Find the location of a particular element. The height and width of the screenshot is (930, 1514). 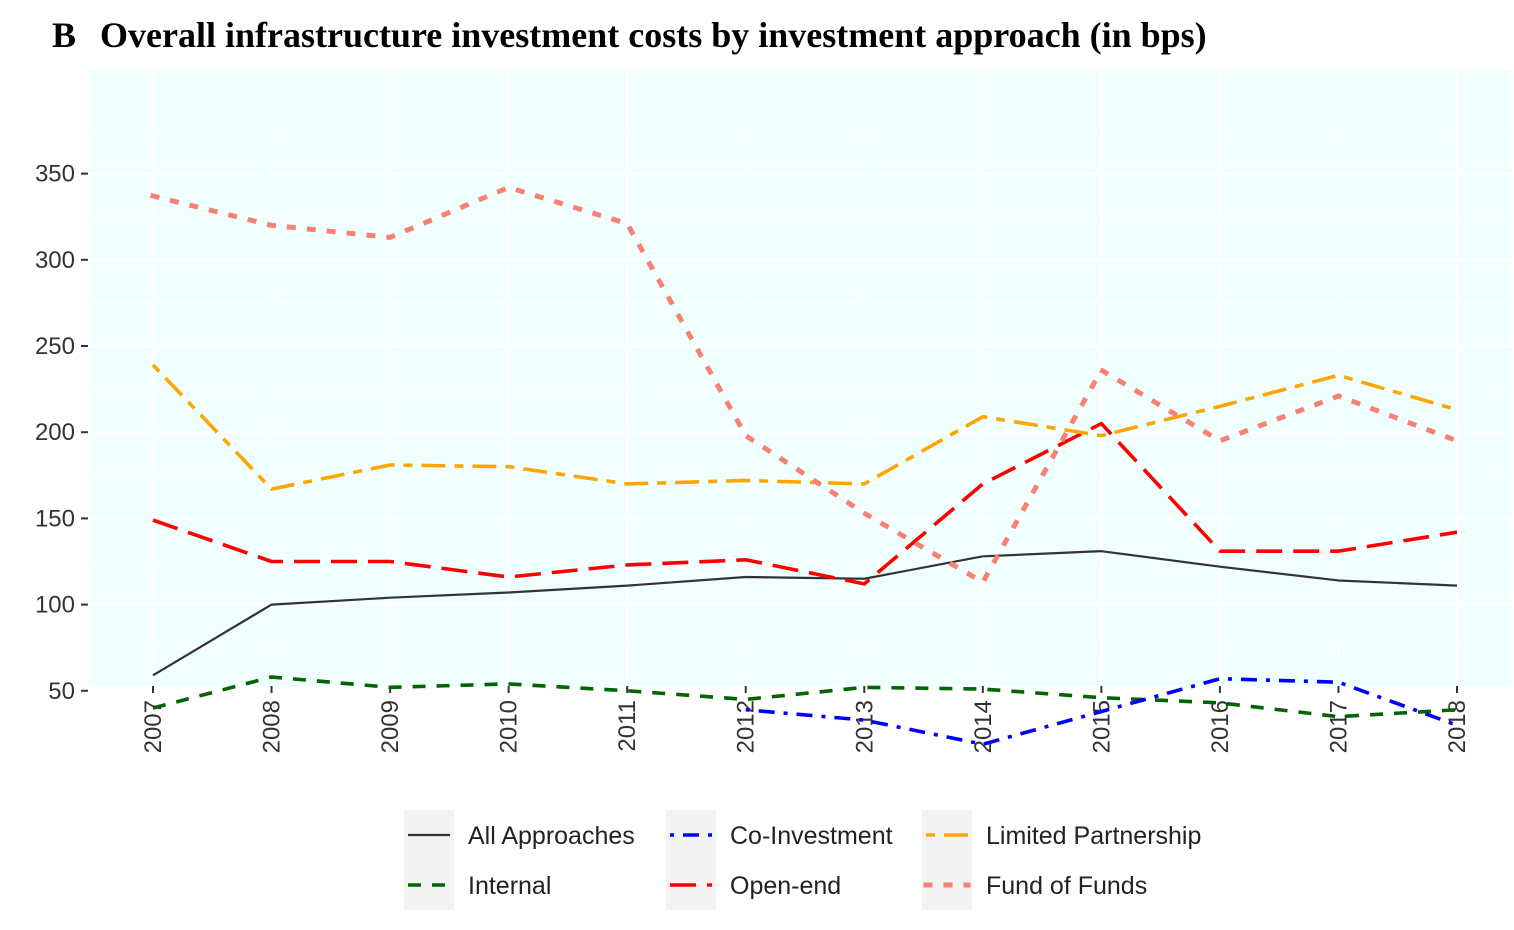

y-tick-label: 350 is located at coordinates (55, 174).